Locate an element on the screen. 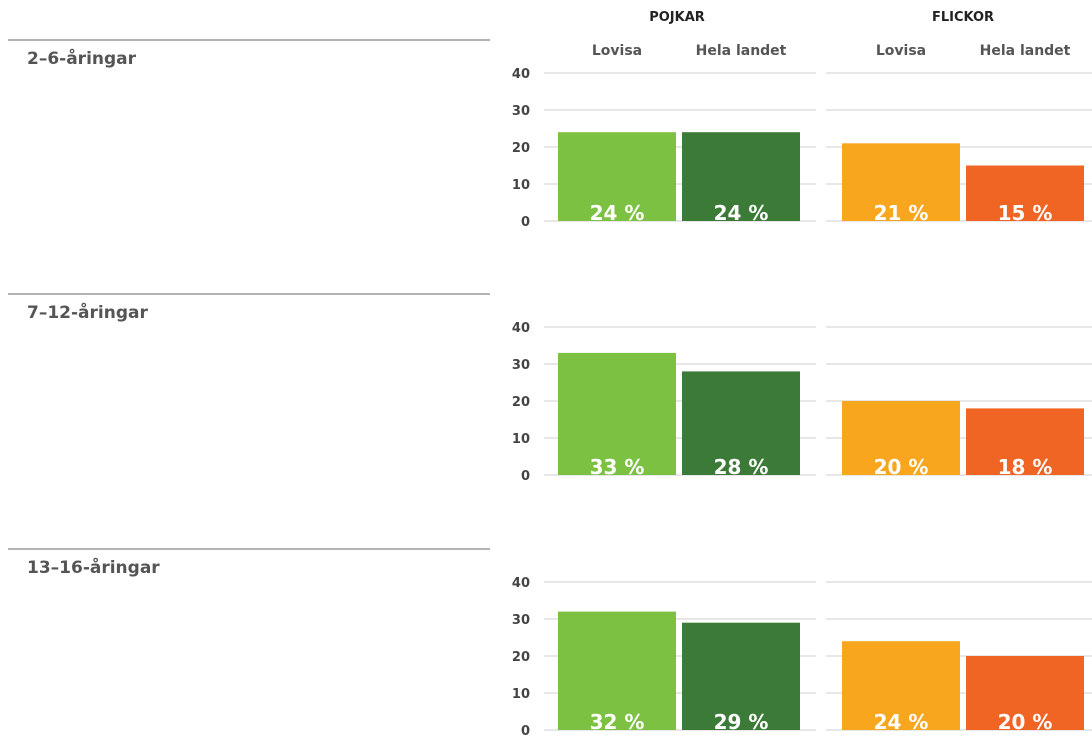  header-boys: POJKAR is located at coordinates (677, 17).